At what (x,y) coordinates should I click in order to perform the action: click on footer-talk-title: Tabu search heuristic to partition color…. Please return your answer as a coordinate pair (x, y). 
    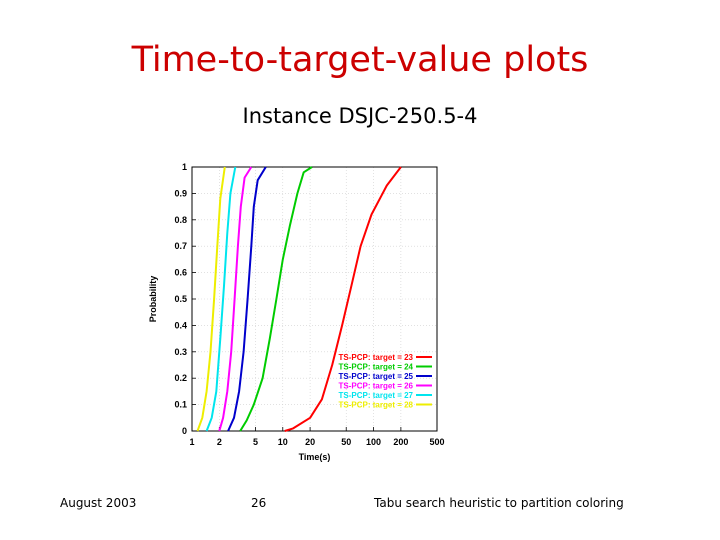
    Looking at the image, I should click on (499, 503).